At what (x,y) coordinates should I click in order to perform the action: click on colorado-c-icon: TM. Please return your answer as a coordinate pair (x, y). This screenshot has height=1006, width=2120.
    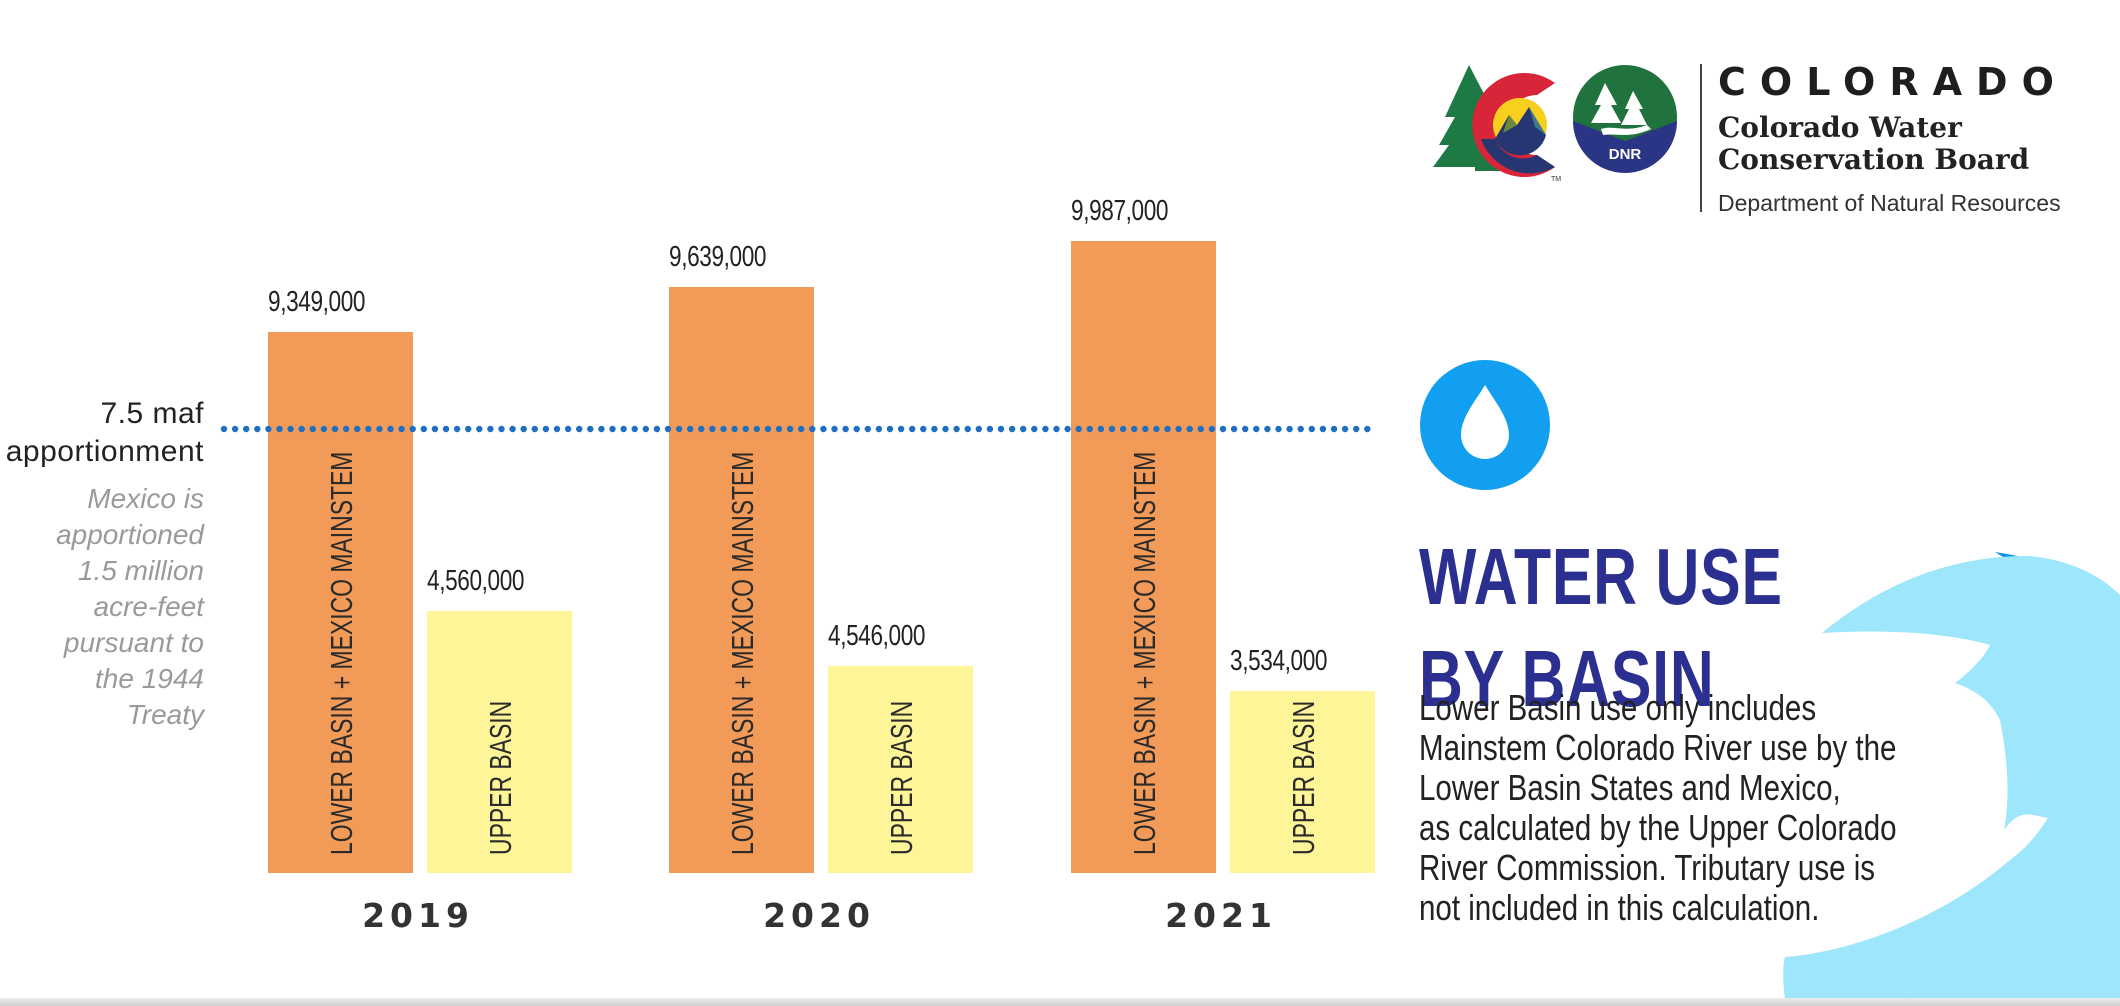
    Looking at the image, I should click on (1516, 128).